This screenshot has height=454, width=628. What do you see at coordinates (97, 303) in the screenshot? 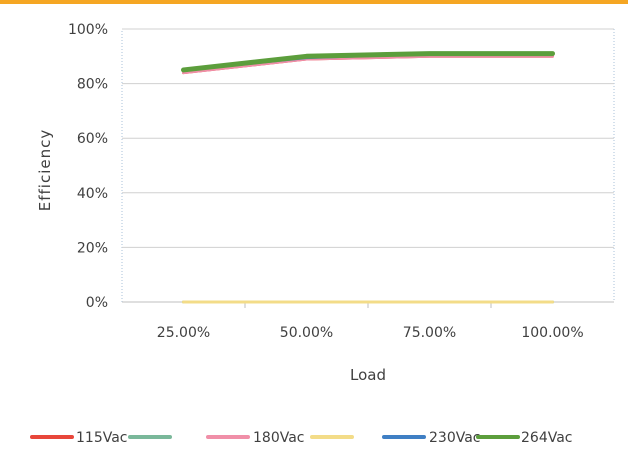
I see `y-tick-label: 0%` at bounding box center [97, 303].